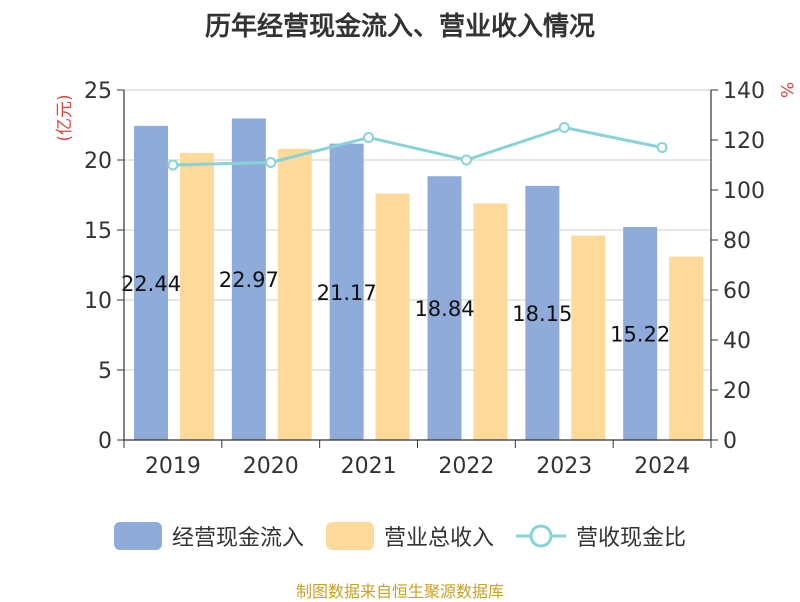 Image resolution: width=800 pixels, height=602 pixels. Describe the element at coordinates (730, 441) in the screenshot. I see `y-tick-label-right: 0` at that location.